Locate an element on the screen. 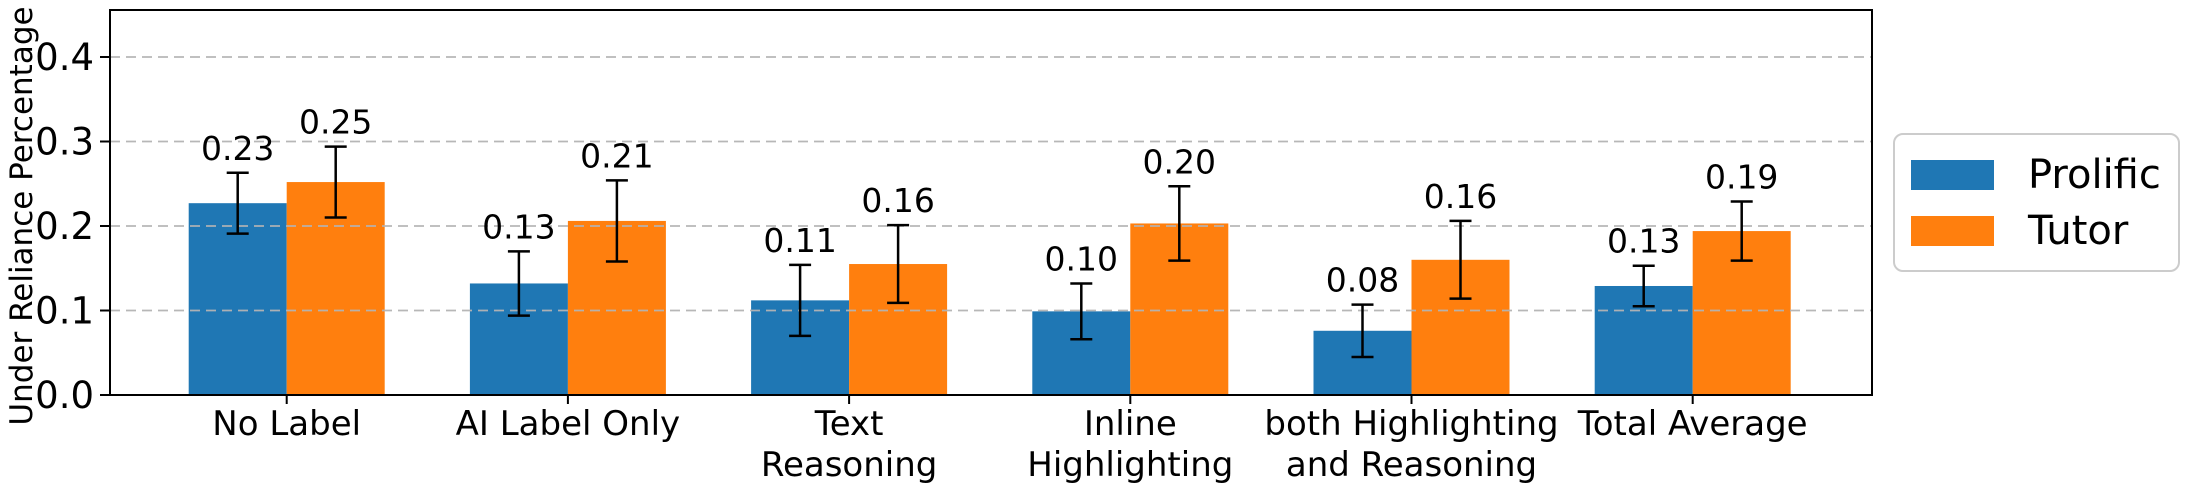  legend-item-prolific: Prolific is located at coordinates (2044, 175).